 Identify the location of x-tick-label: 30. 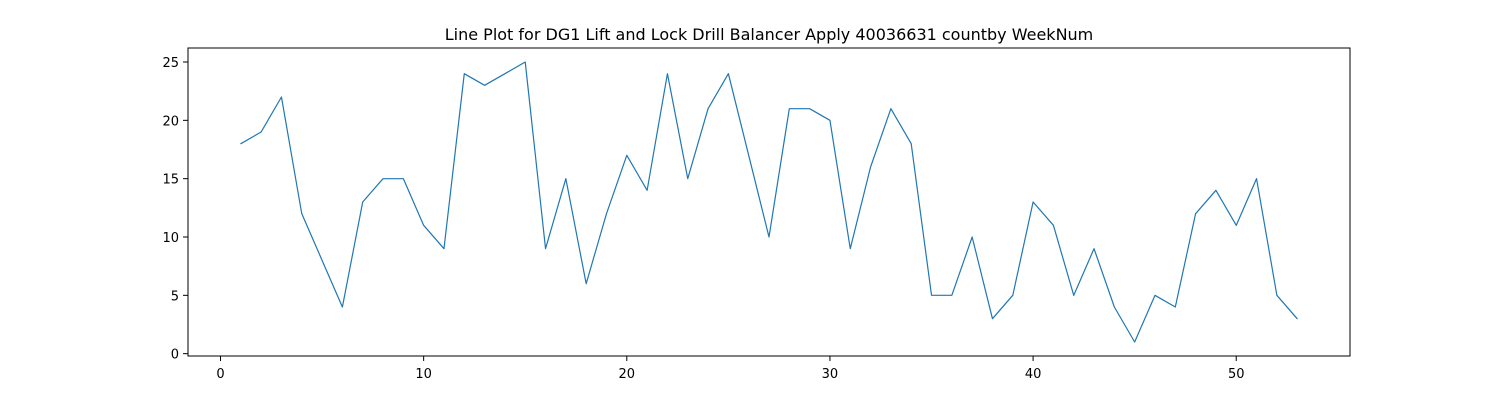
(830, 374).